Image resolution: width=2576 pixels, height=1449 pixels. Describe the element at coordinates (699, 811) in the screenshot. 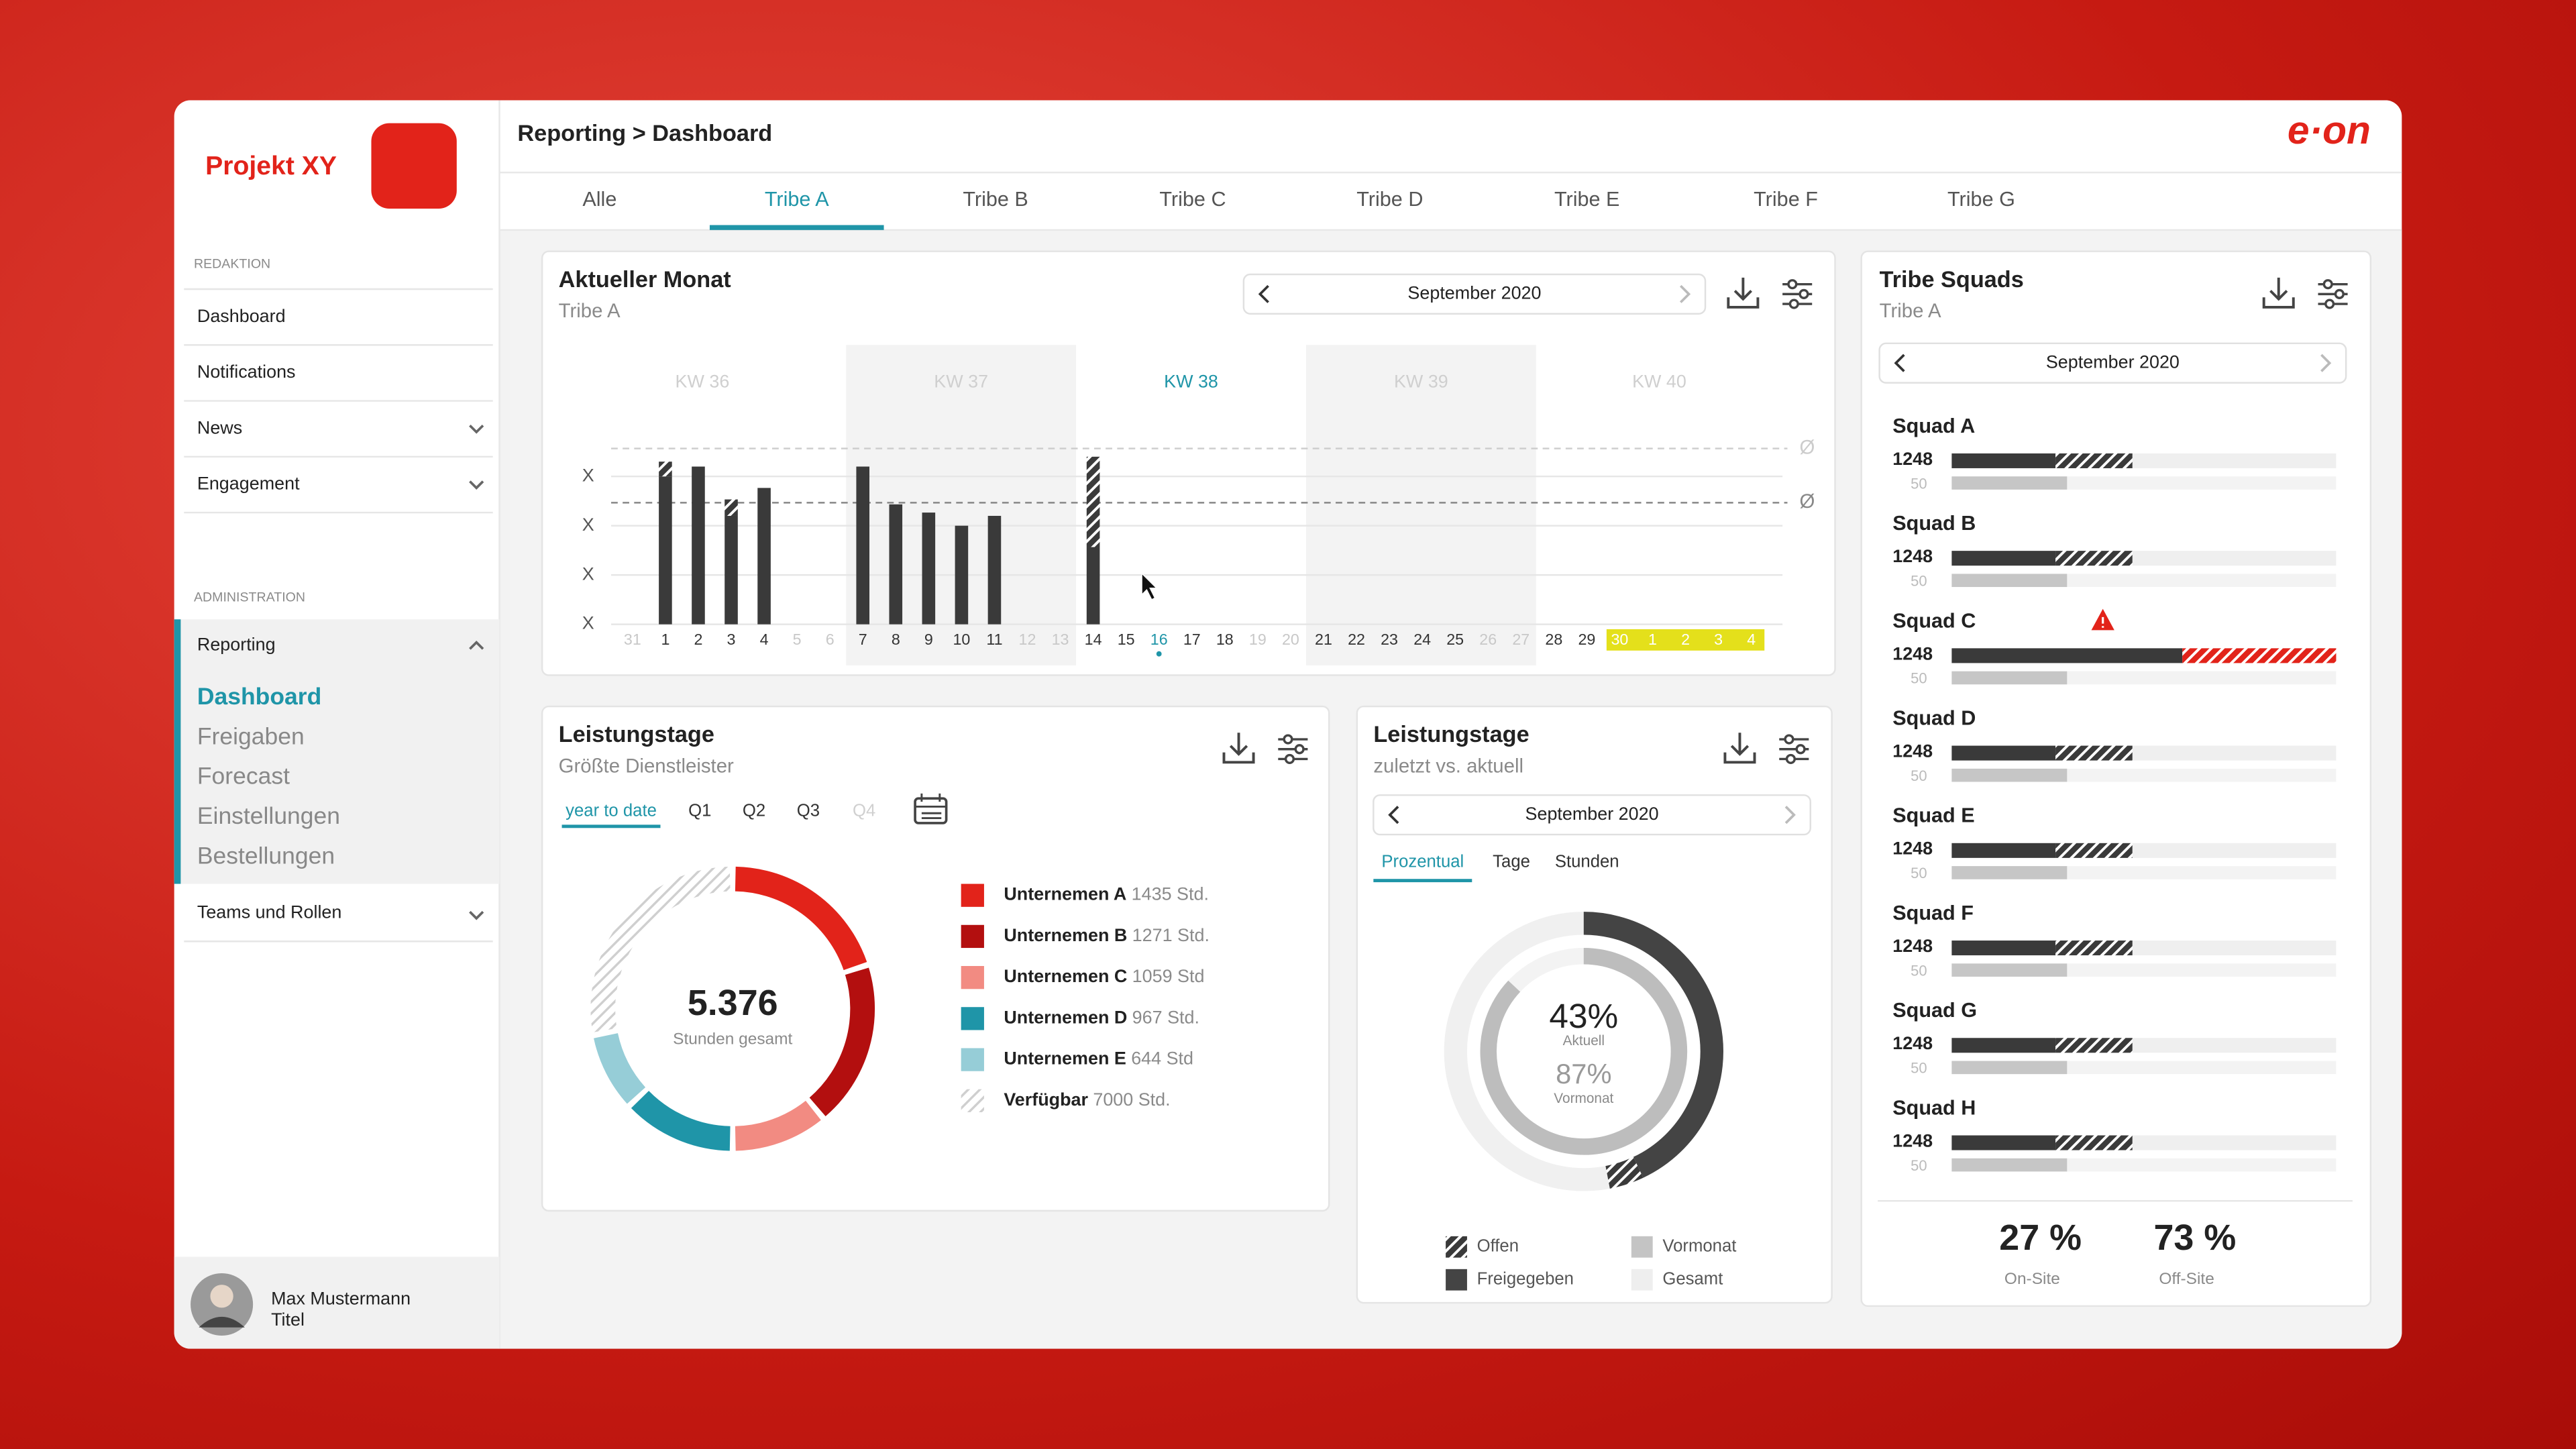

I see `period-tab: Q1` at that location.